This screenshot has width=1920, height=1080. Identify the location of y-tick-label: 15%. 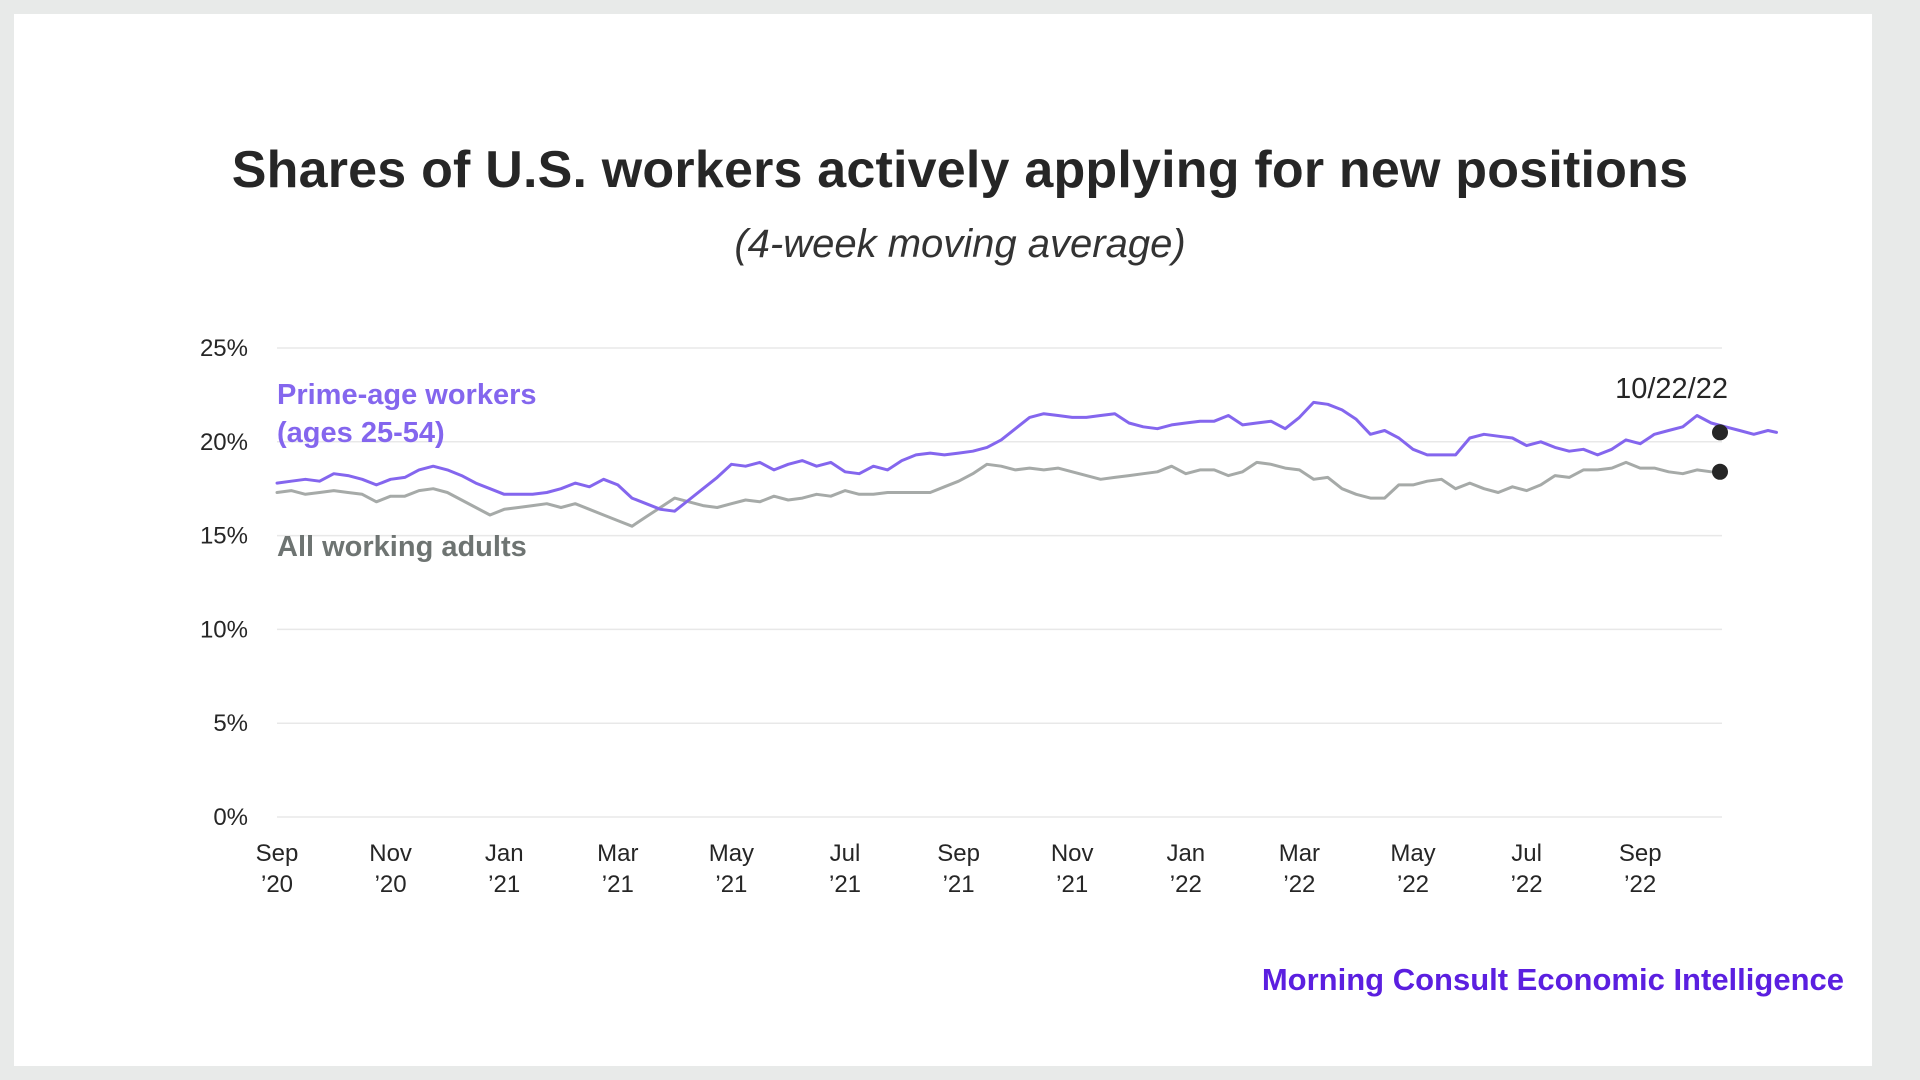
(224, 536).